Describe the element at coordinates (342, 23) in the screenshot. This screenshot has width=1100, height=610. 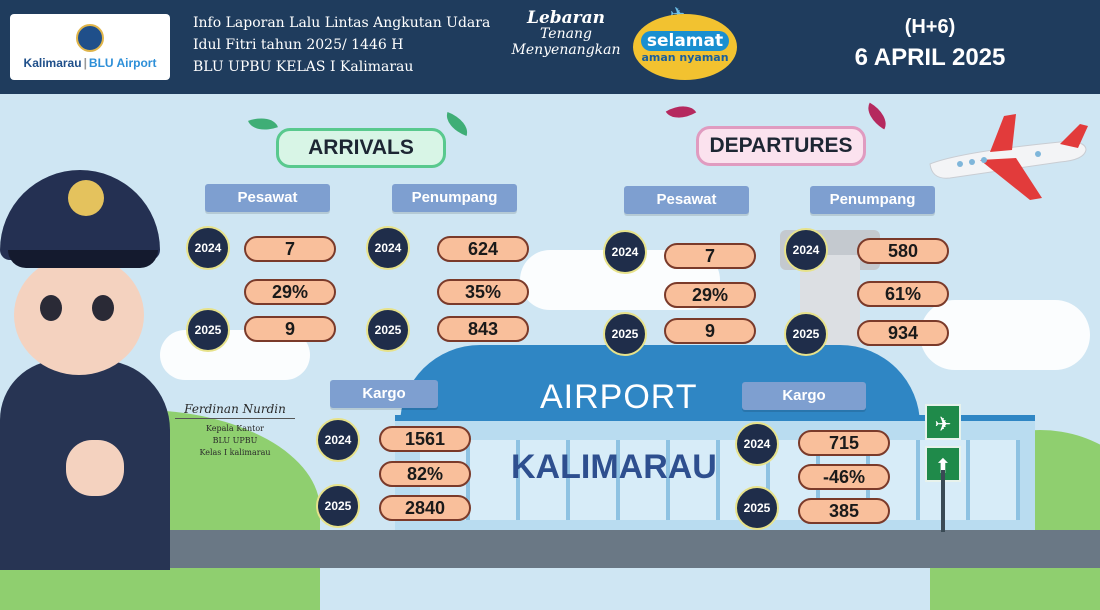
I see `info-line-1: Info Laporan Lalu Lintas Angkutan Udara` at that location.